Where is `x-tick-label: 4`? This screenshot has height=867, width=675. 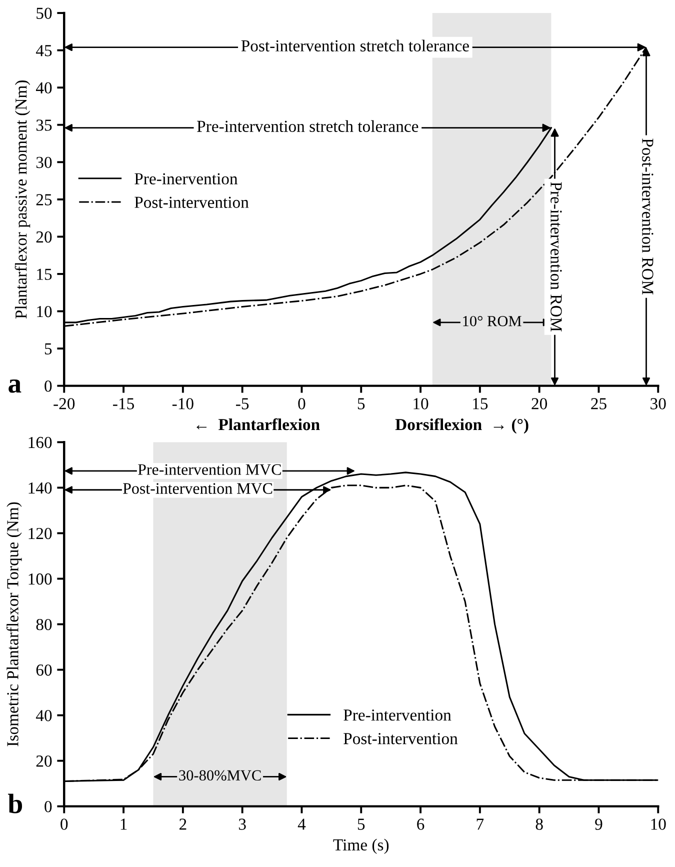
x-tick-label: 4 is located at coordinates (302, 824).